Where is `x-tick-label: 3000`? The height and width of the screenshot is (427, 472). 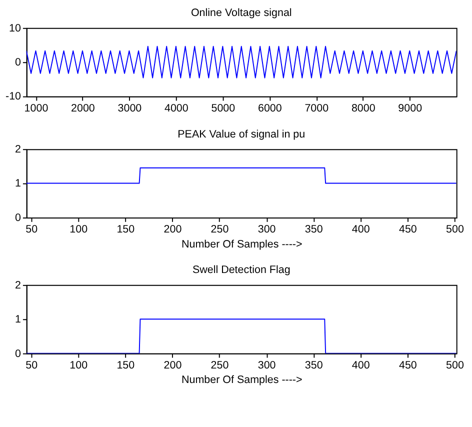
x-tick-label: 3000 is located at coordinates (130, 108).